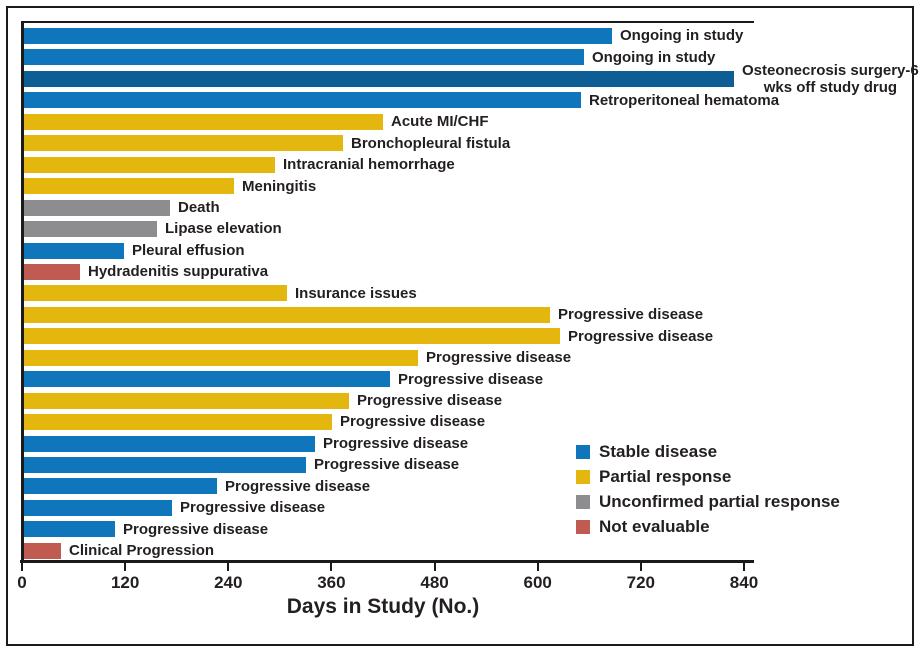  Describe the element at coordinates (383, 606) in the screenshot. I see `x-axis-title: Days in Study (No.)` at that location.